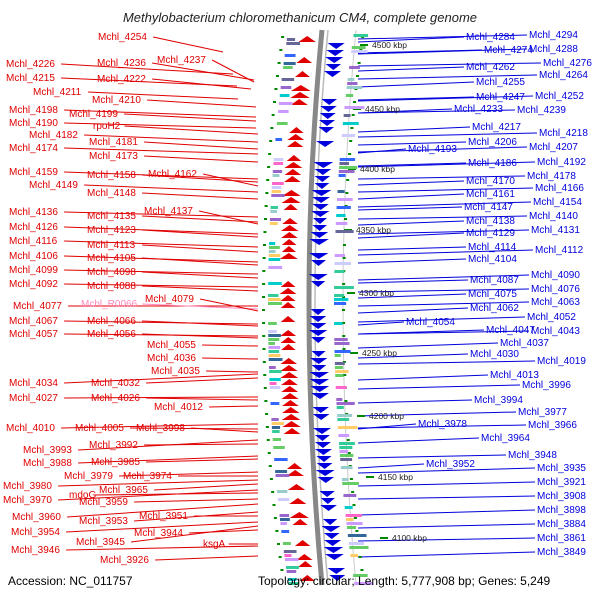 The image size is (600, 600). I want to click on gene-label-right: Mchl_4161, so click(490, 194).